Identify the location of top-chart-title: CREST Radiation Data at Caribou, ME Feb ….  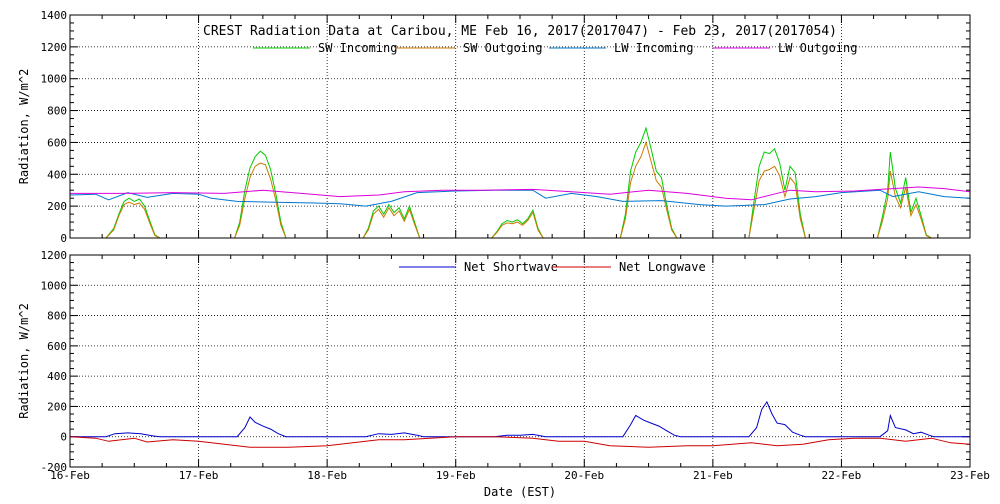
(520, 31).